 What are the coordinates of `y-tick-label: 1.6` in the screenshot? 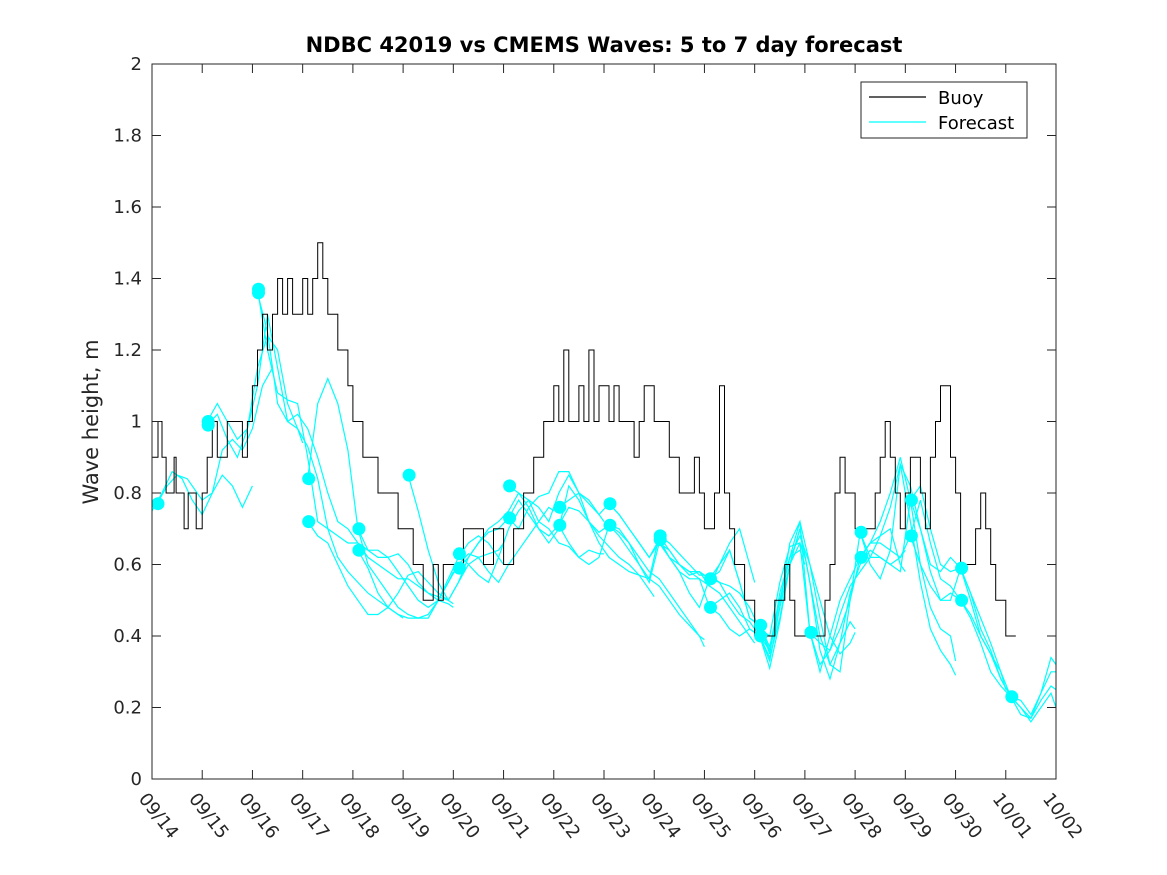 It's located at (127, 207).